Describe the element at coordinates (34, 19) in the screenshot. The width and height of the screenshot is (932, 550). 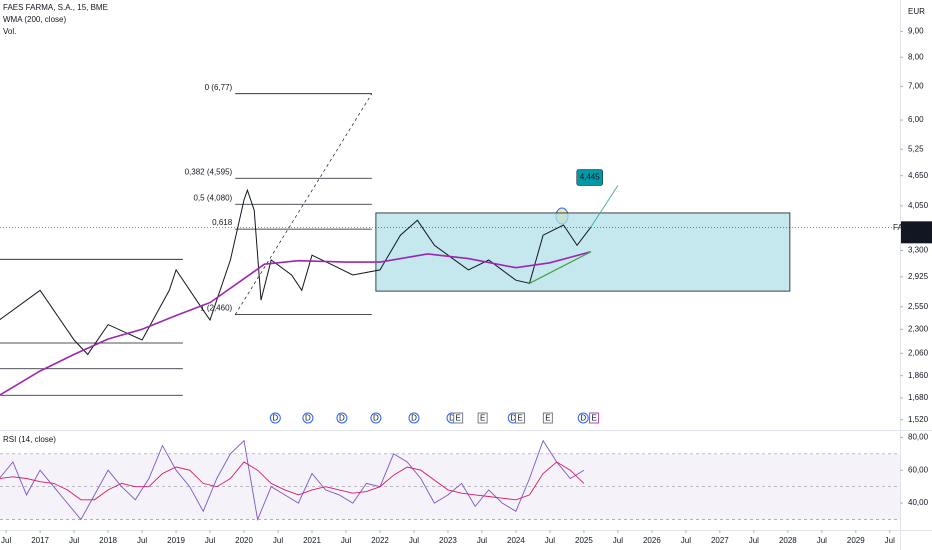
I see `indicator-label: WMA (200, close)` at that location.